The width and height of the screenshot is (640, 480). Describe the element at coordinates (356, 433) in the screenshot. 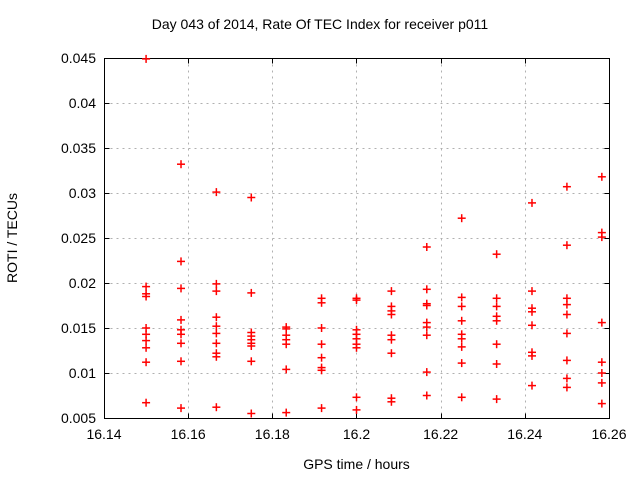

I see `x-tick-label: 16.2` at that location.